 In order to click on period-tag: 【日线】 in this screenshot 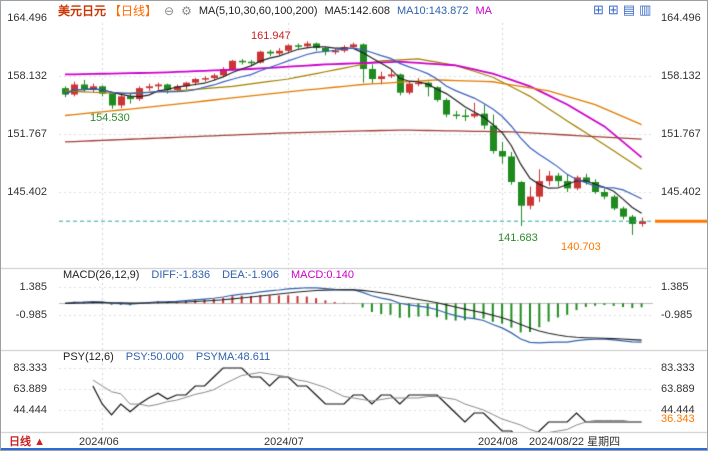, I will do `click(133, 11)`.